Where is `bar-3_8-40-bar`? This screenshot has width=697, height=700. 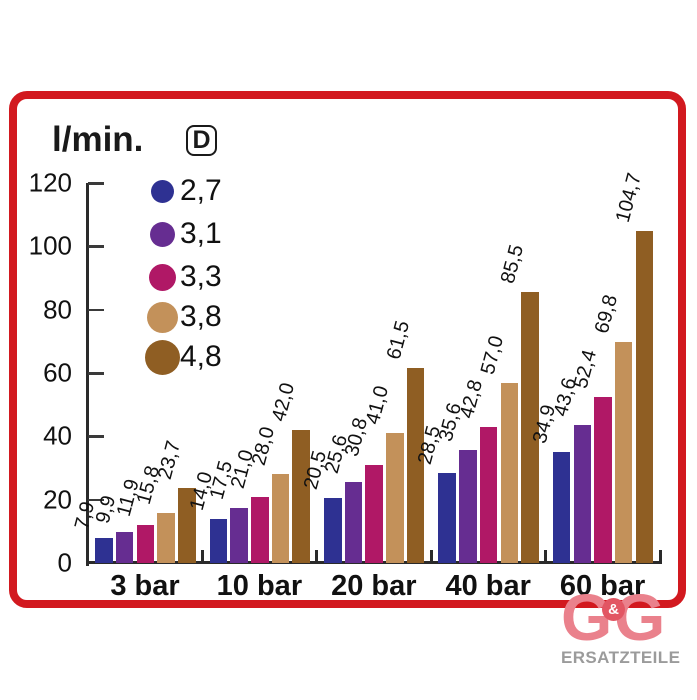
bar-3_8-40-bar is located at coordinates (509, 472).